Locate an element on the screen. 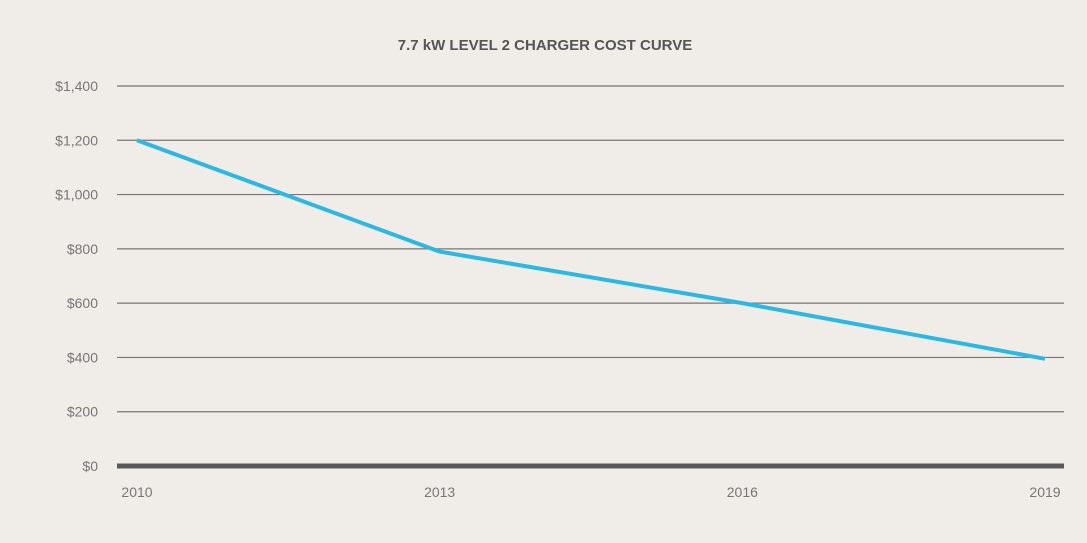 This screenshot has height=543, width=1087. x-tick-label: 2016 is located at coordinates (742, 492).